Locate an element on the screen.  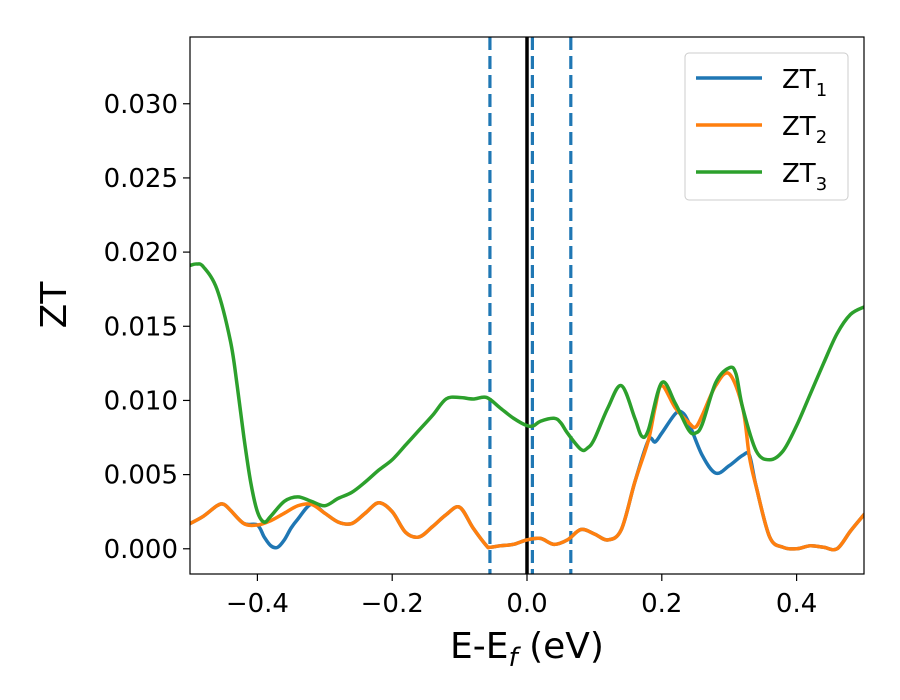
y-axis: 0.000 0.005 0.010 0.015 0.020 0.025 0.030 is located at coordinates (147, 327).